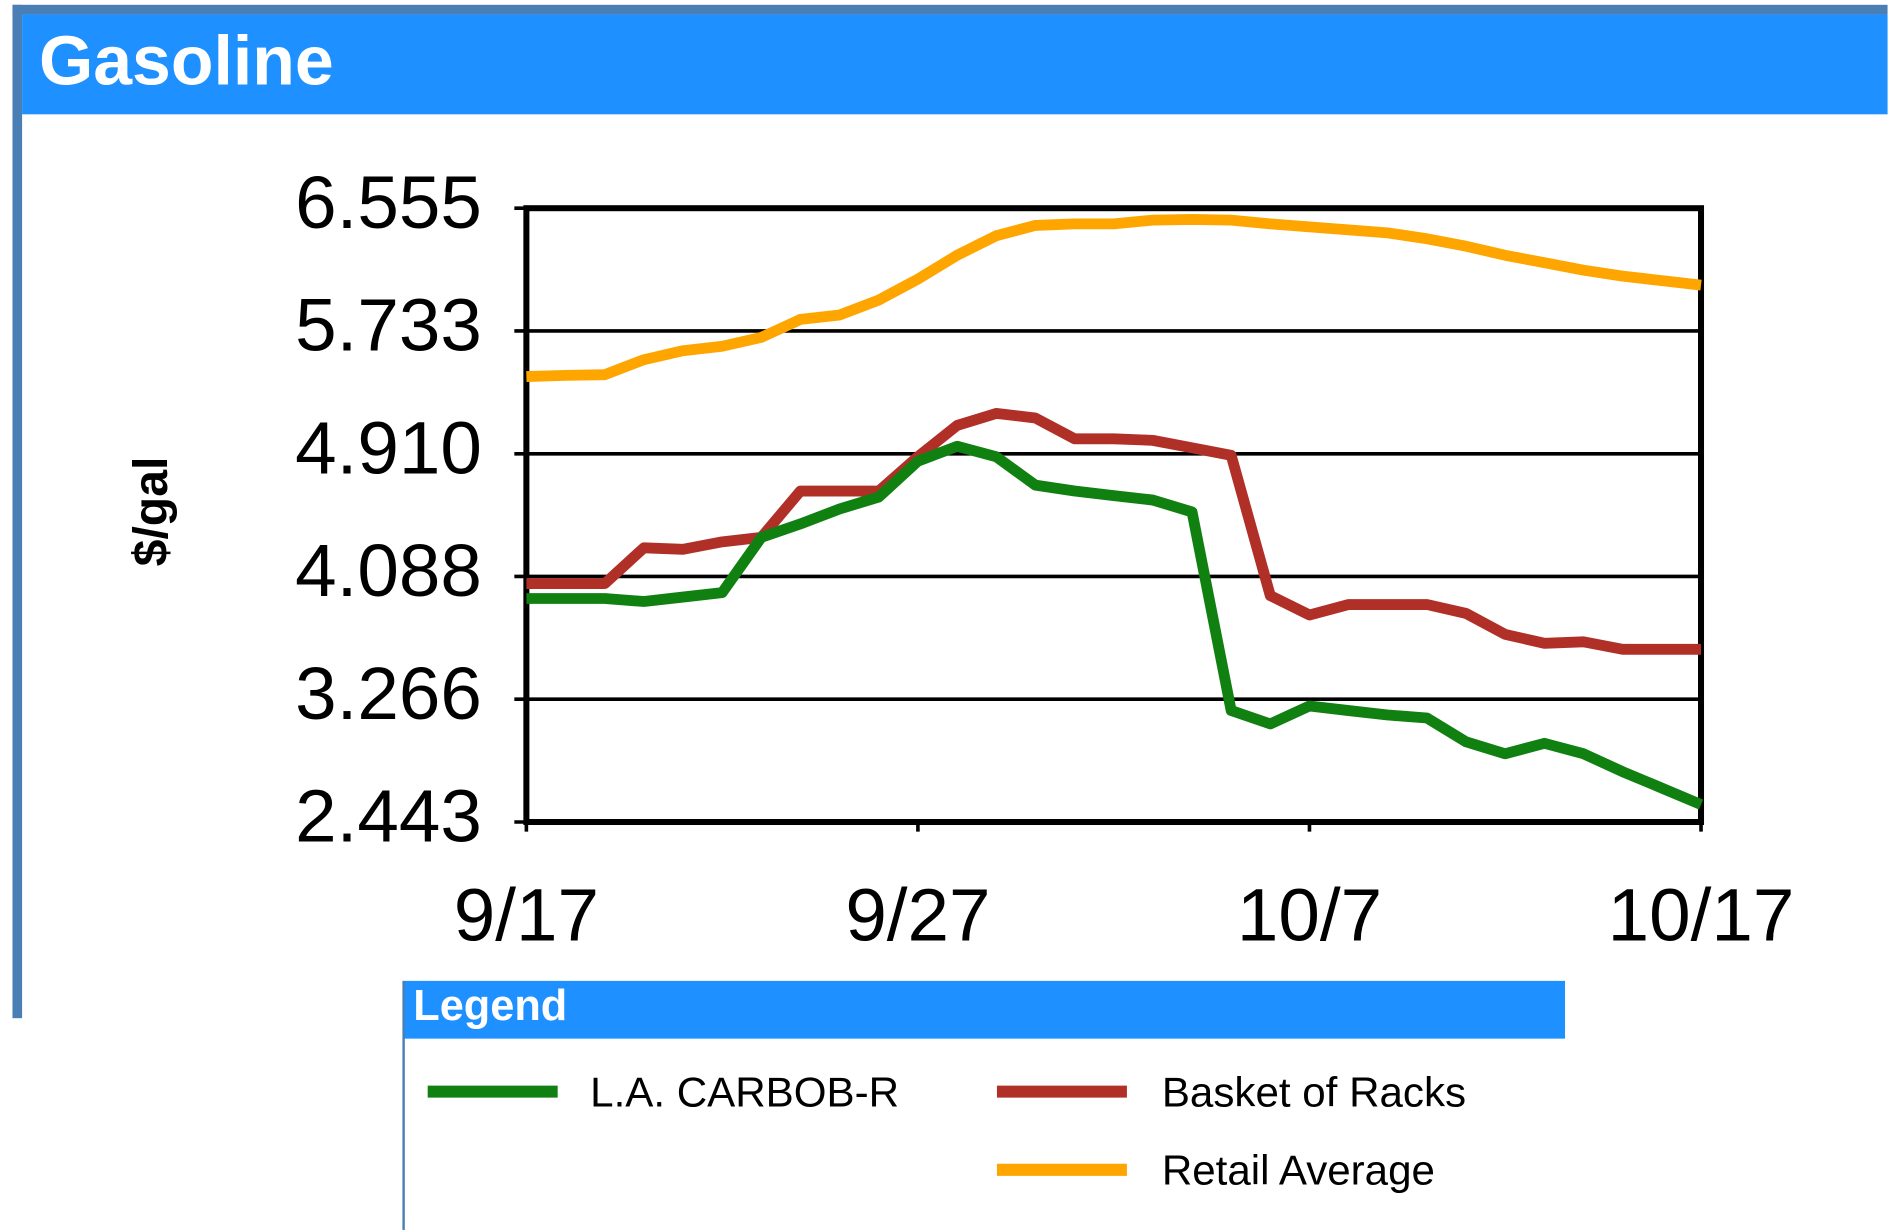  What do you see at coordinates (388, 447) in the screenshot?
I see `y-tick-label: 4.910` at bounding box center [388, 447].